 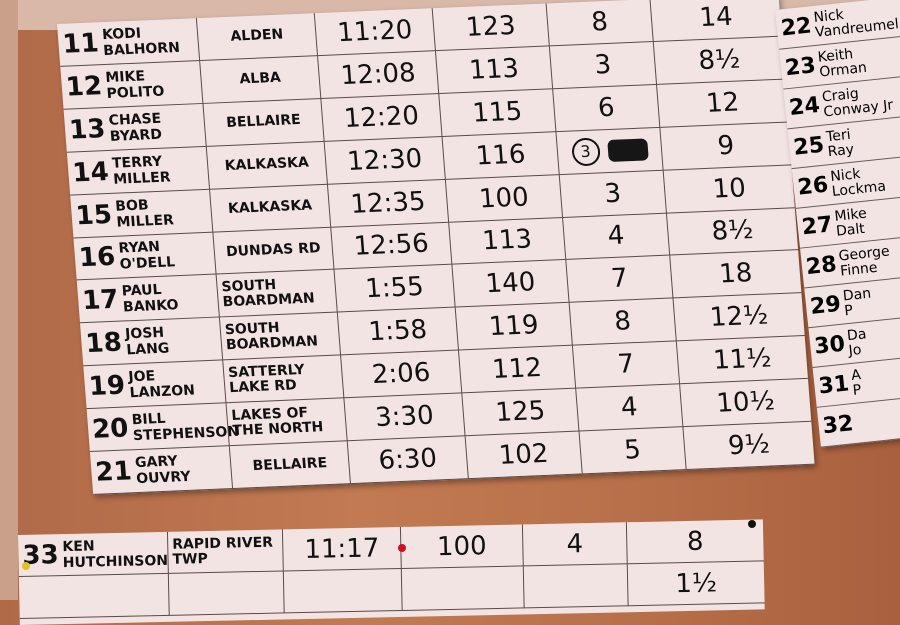 I want to click on entry-name: 11 Kodi Balhorn, so click(x=129, y=42).